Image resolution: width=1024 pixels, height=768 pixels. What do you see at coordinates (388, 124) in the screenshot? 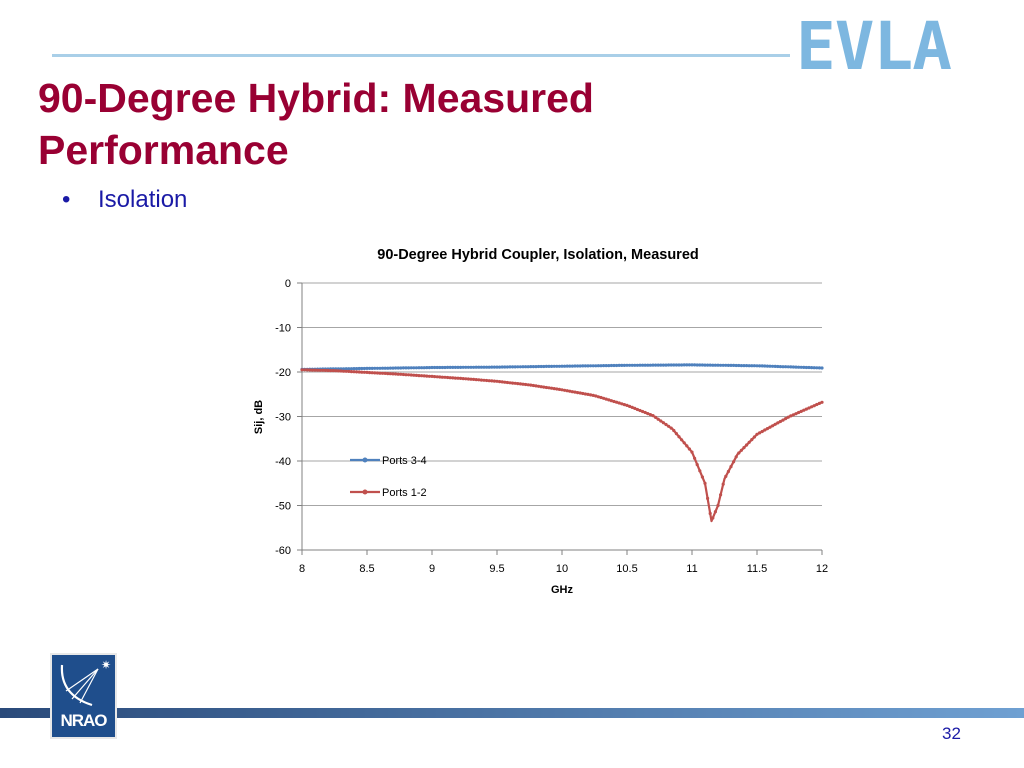
I see `slide-title: 90-Degree Hybrid: Measured Performance` at bounding box center [388, 124].